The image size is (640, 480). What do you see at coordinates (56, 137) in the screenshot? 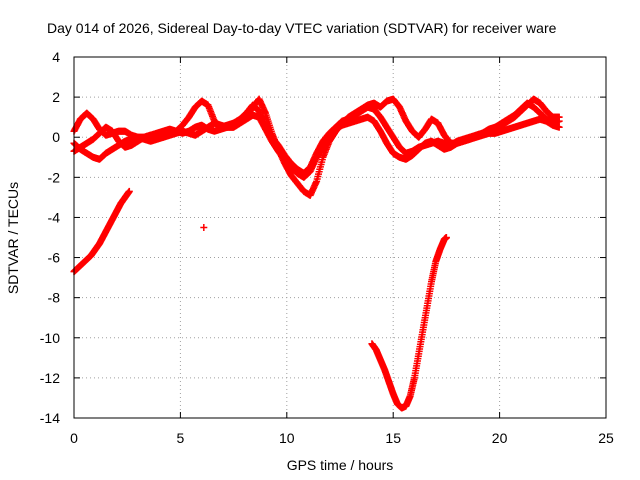
I see `y-tick-label: 0` at bounding box center [56, 137].